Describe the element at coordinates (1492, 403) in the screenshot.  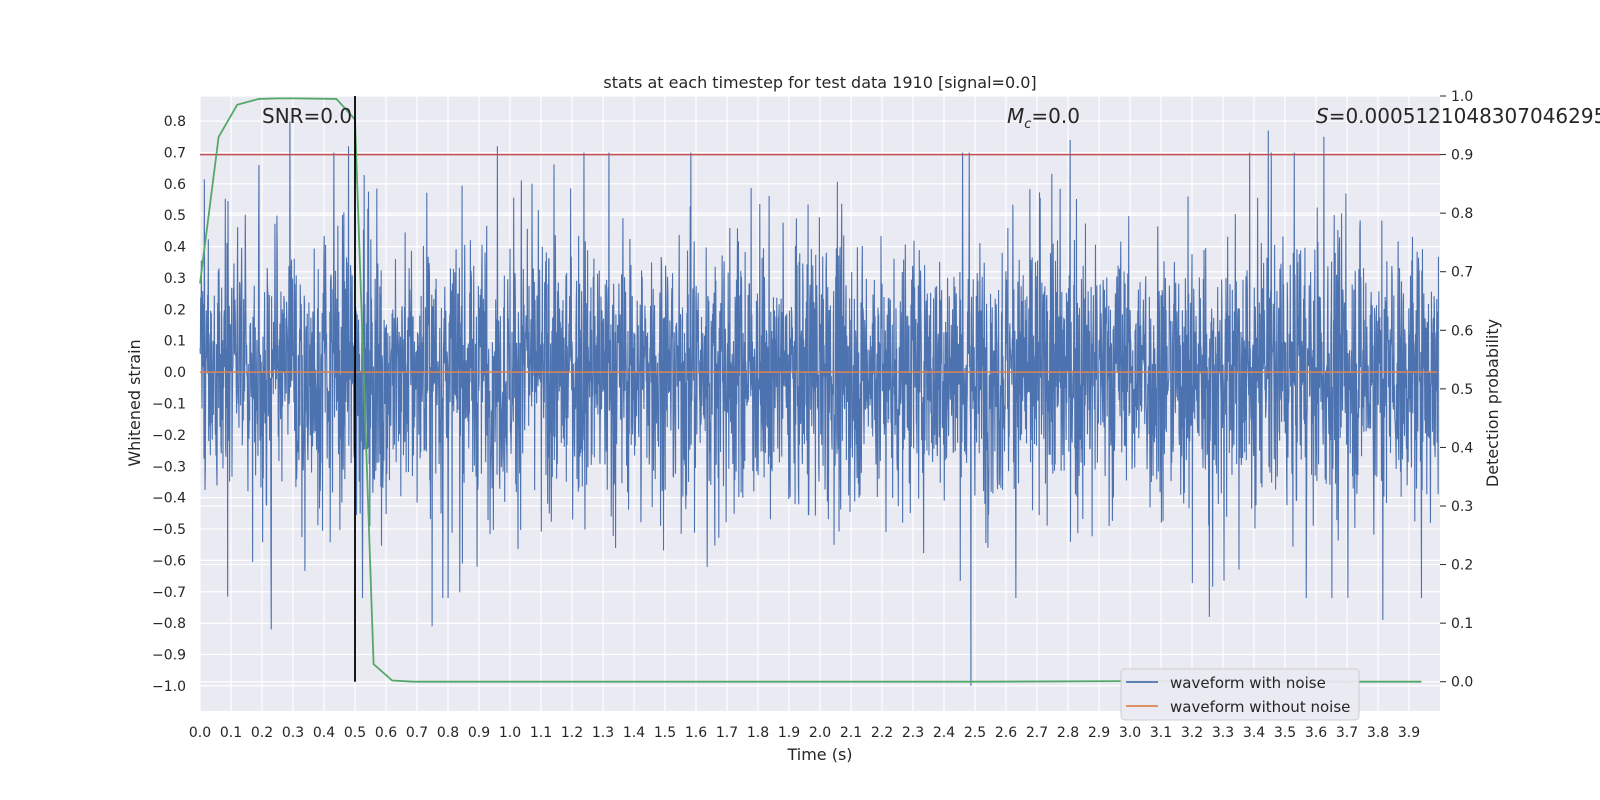
I see `y2-axis-label: Detection probability` at that location.